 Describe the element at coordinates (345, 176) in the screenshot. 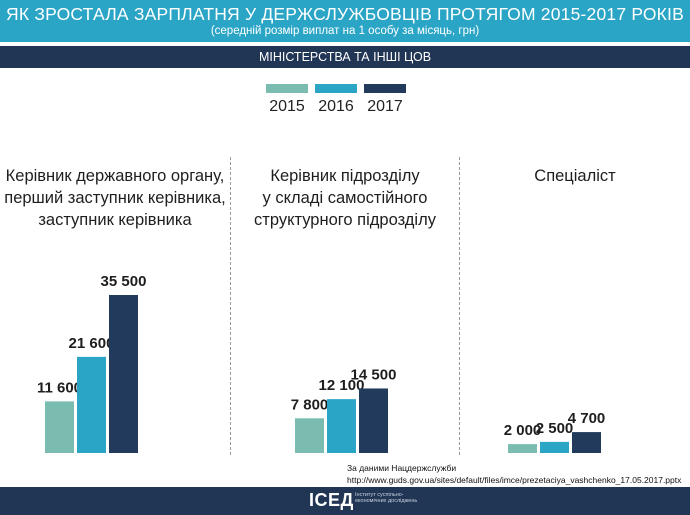

I see `category-title-line: Керівник підрозділу` at that location.